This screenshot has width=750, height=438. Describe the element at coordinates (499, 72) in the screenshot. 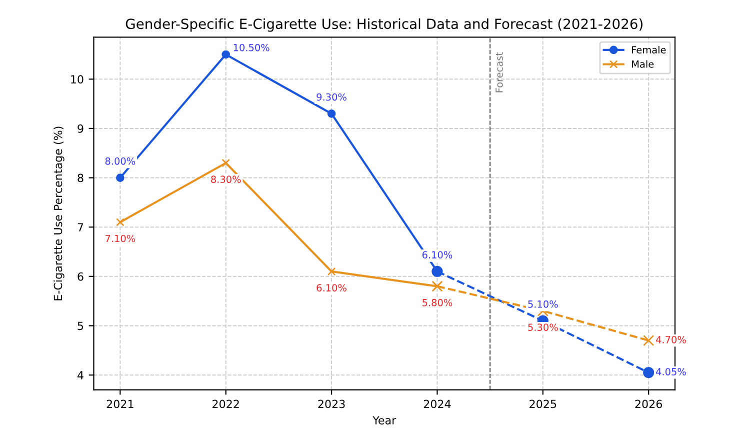

I see `ref-line-label: Forecast` at that location.